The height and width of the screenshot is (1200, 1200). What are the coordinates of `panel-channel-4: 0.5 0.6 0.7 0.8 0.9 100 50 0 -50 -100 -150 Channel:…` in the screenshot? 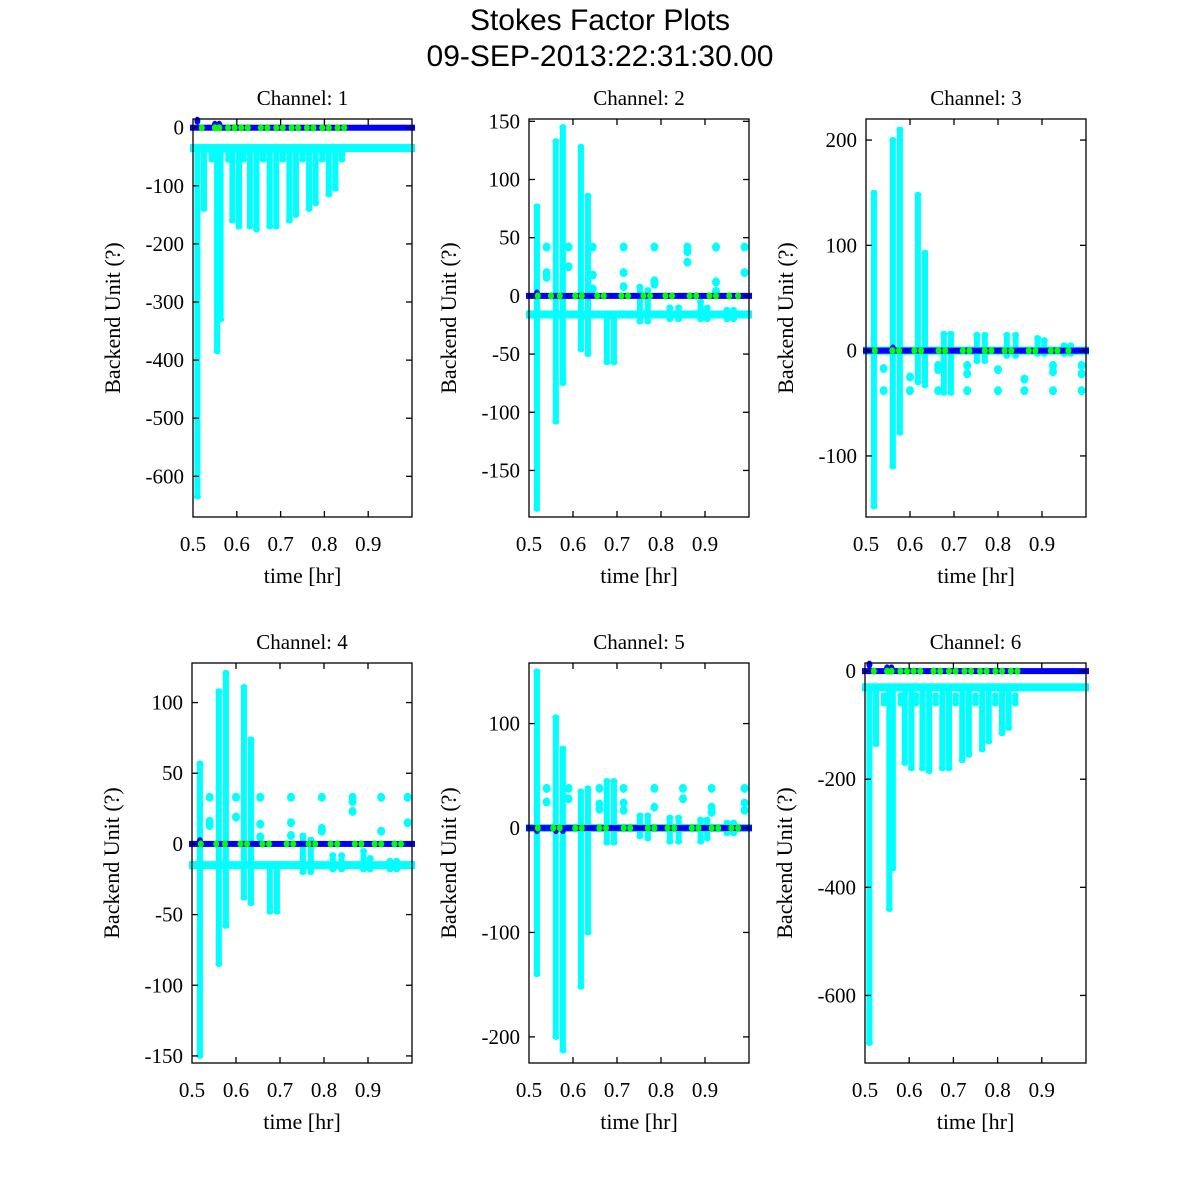 It's located at (257, 882).